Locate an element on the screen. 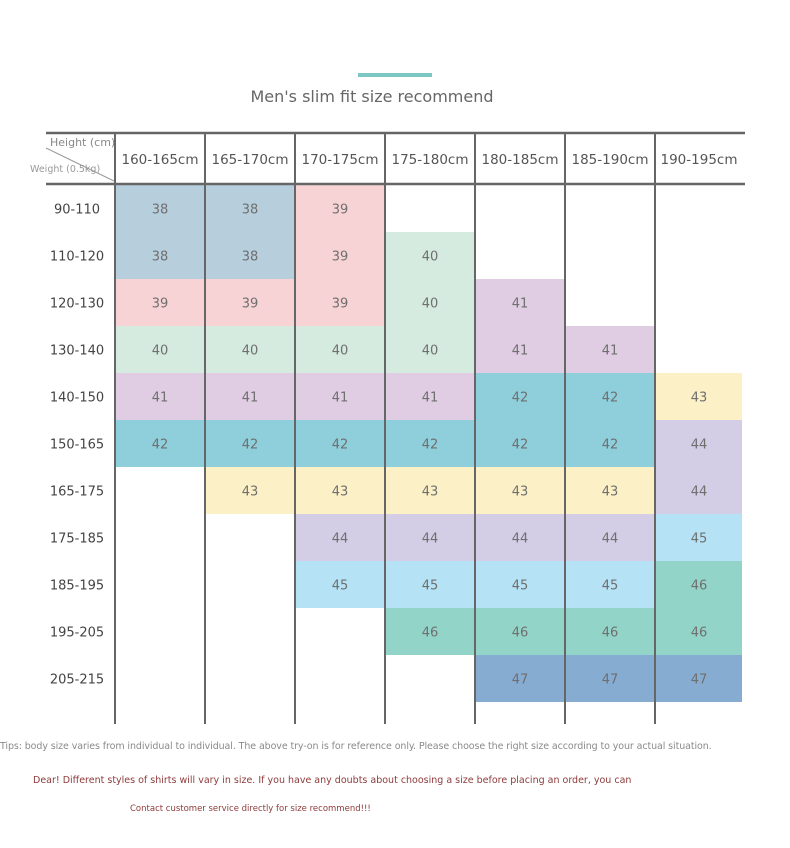 The height and width of the screenshot is (848, 790). row-header: 130-140 is located at coordinates (77, 351).